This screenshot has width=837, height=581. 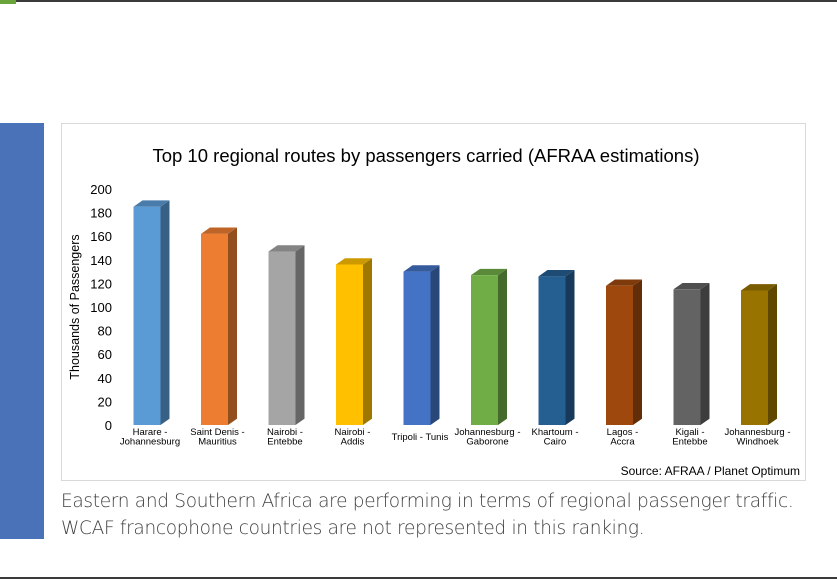 What do you see at coordinates (101, 307) in the screenshot?
I see `y-tick-label: 100` at bounding box center [101, 307].